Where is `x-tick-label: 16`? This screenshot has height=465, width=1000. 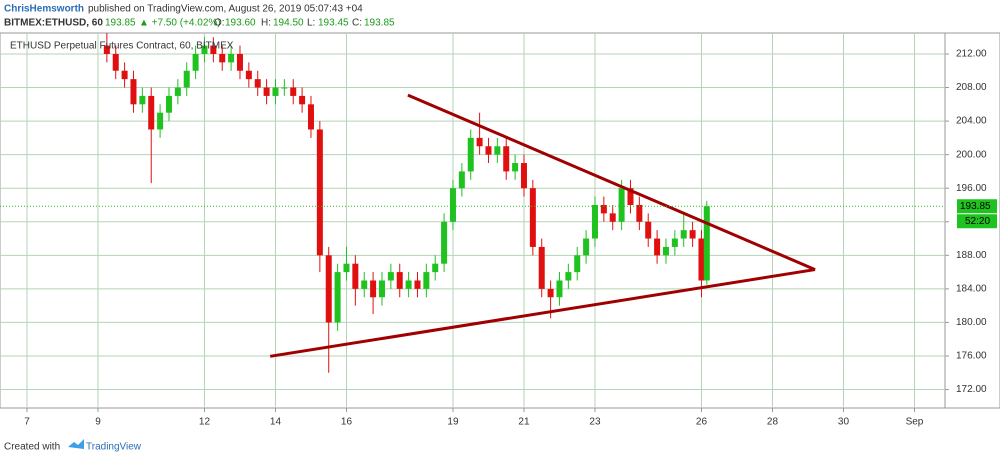 x-tick-label: 16 is located at coordinates (347, 422).